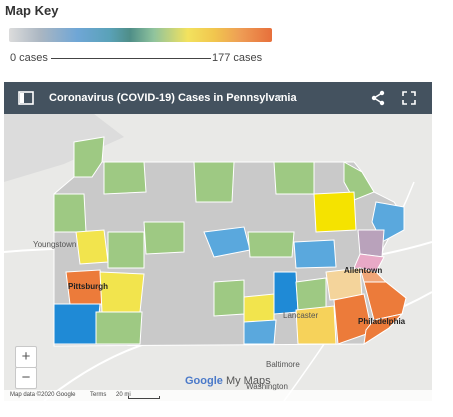 The height and width of the screenshot is (417, 453). I want to click on place-label-youngstown: Youngstown, so click(55, 244).